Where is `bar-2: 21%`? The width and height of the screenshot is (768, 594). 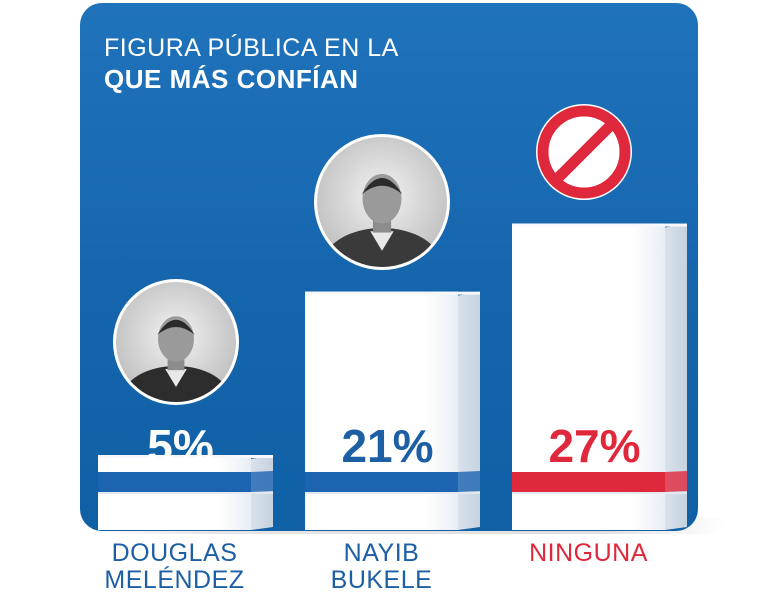
bar-2: 21% is located at coordinates (392, 410).